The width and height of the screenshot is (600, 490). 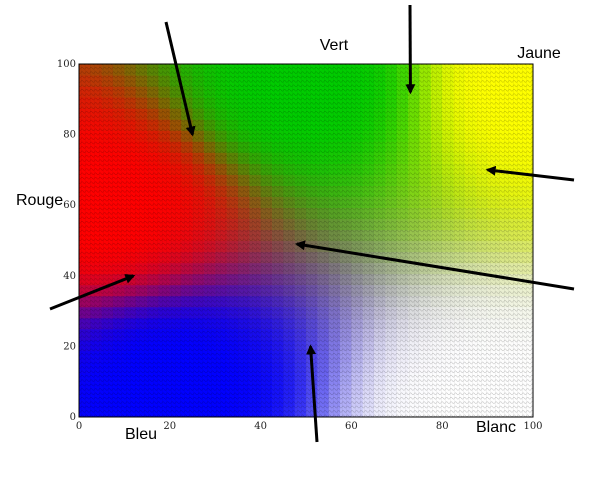 What do you see at coordinates (351, 426) in the screenshot?
I see `x-tick-label: 60` at bounding box center [351, 426].